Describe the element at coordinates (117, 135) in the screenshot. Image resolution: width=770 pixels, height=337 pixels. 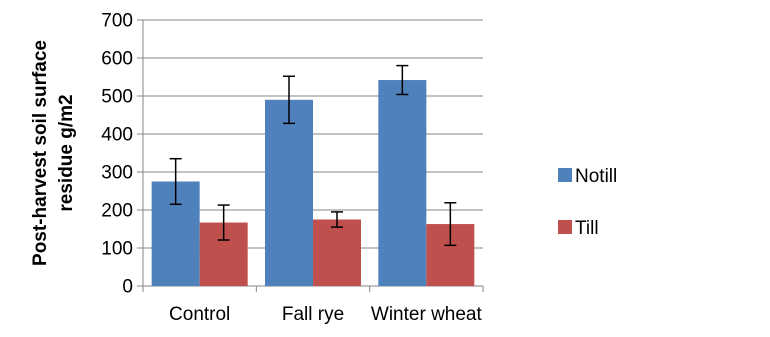
I see `y-tick-label: 400` at that location.